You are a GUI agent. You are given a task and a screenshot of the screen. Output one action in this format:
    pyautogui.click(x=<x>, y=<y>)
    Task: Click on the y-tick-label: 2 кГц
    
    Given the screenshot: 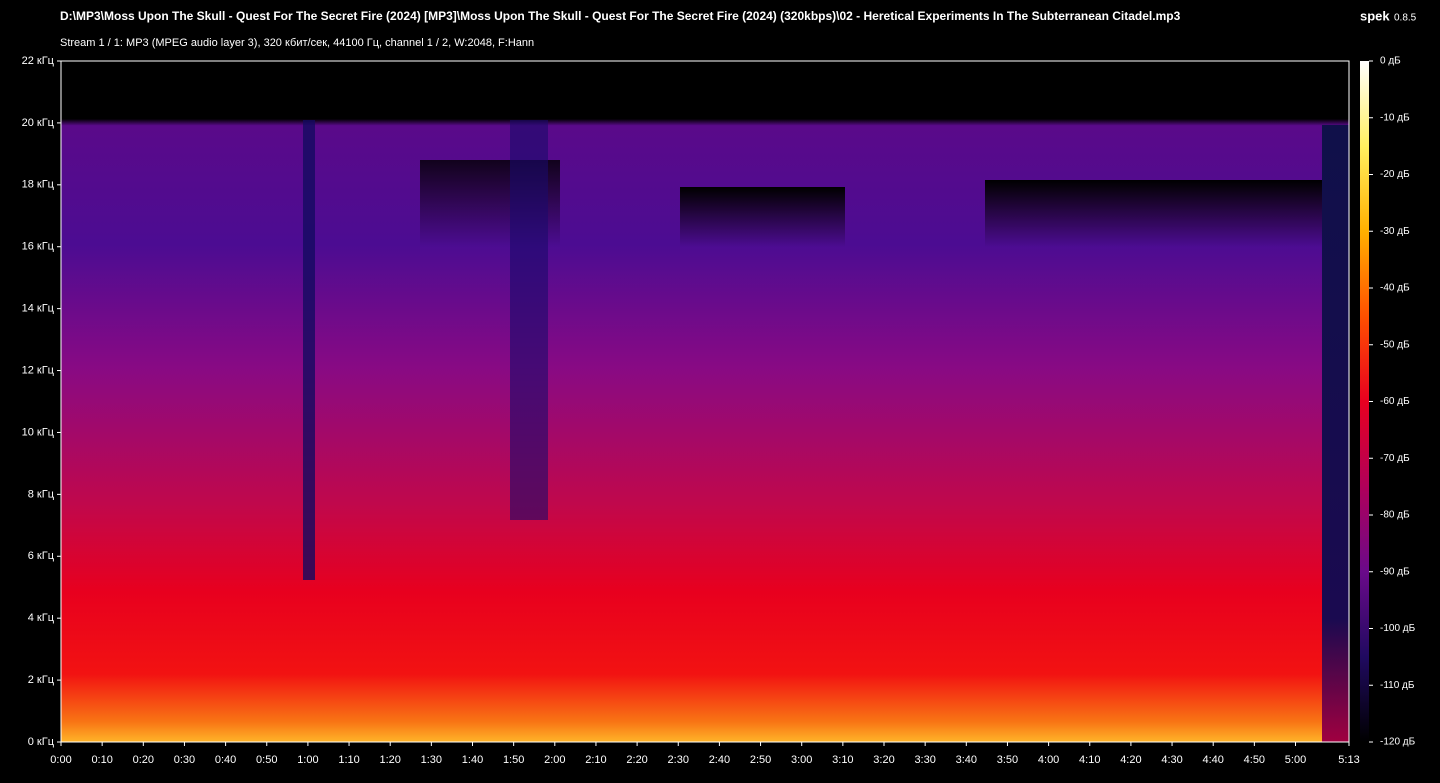 What is the action you would take?
    pyautogui.click(x=41, y=680)
    